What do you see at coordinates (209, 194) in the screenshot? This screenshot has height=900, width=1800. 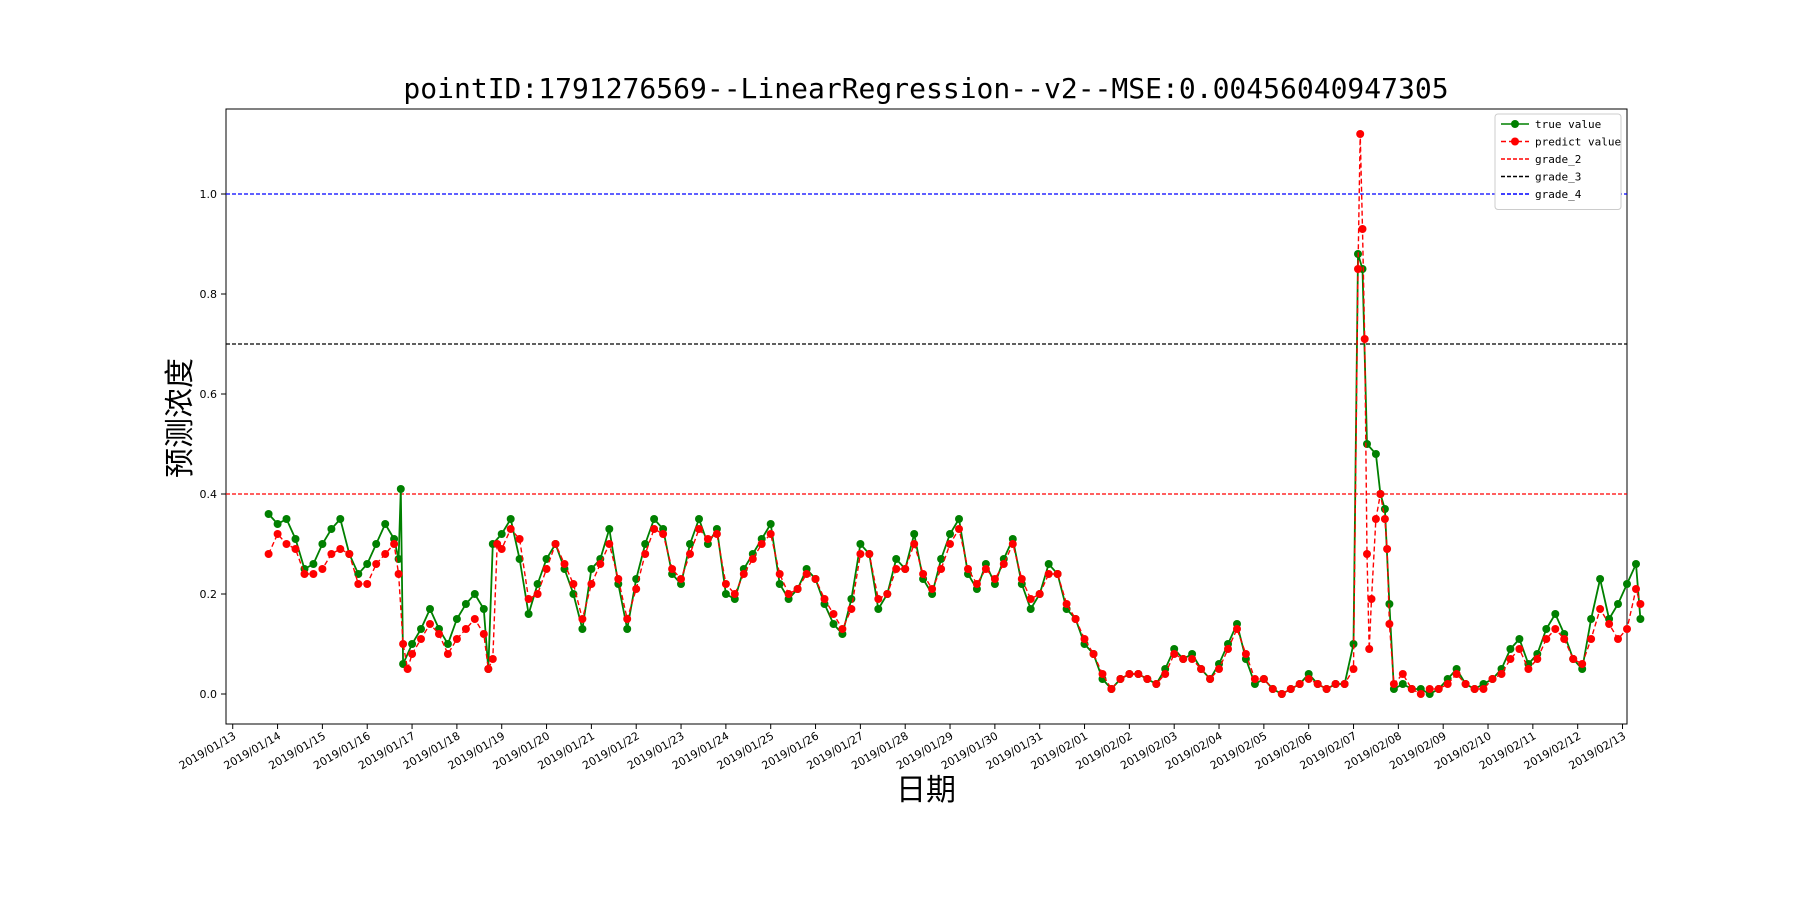 I see `y-tick-label: 1.0` at bounding box center [209, 194].